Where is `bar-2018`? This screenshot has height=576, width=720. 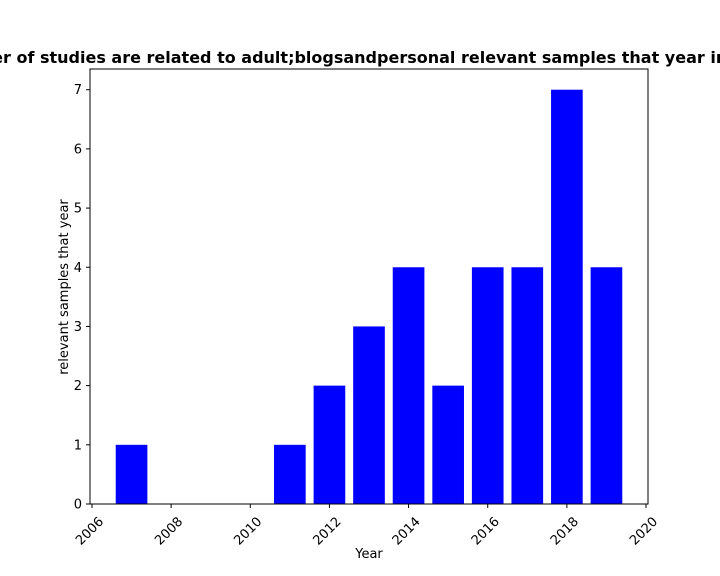 bar-2018 is located at coordinates (567, 297).